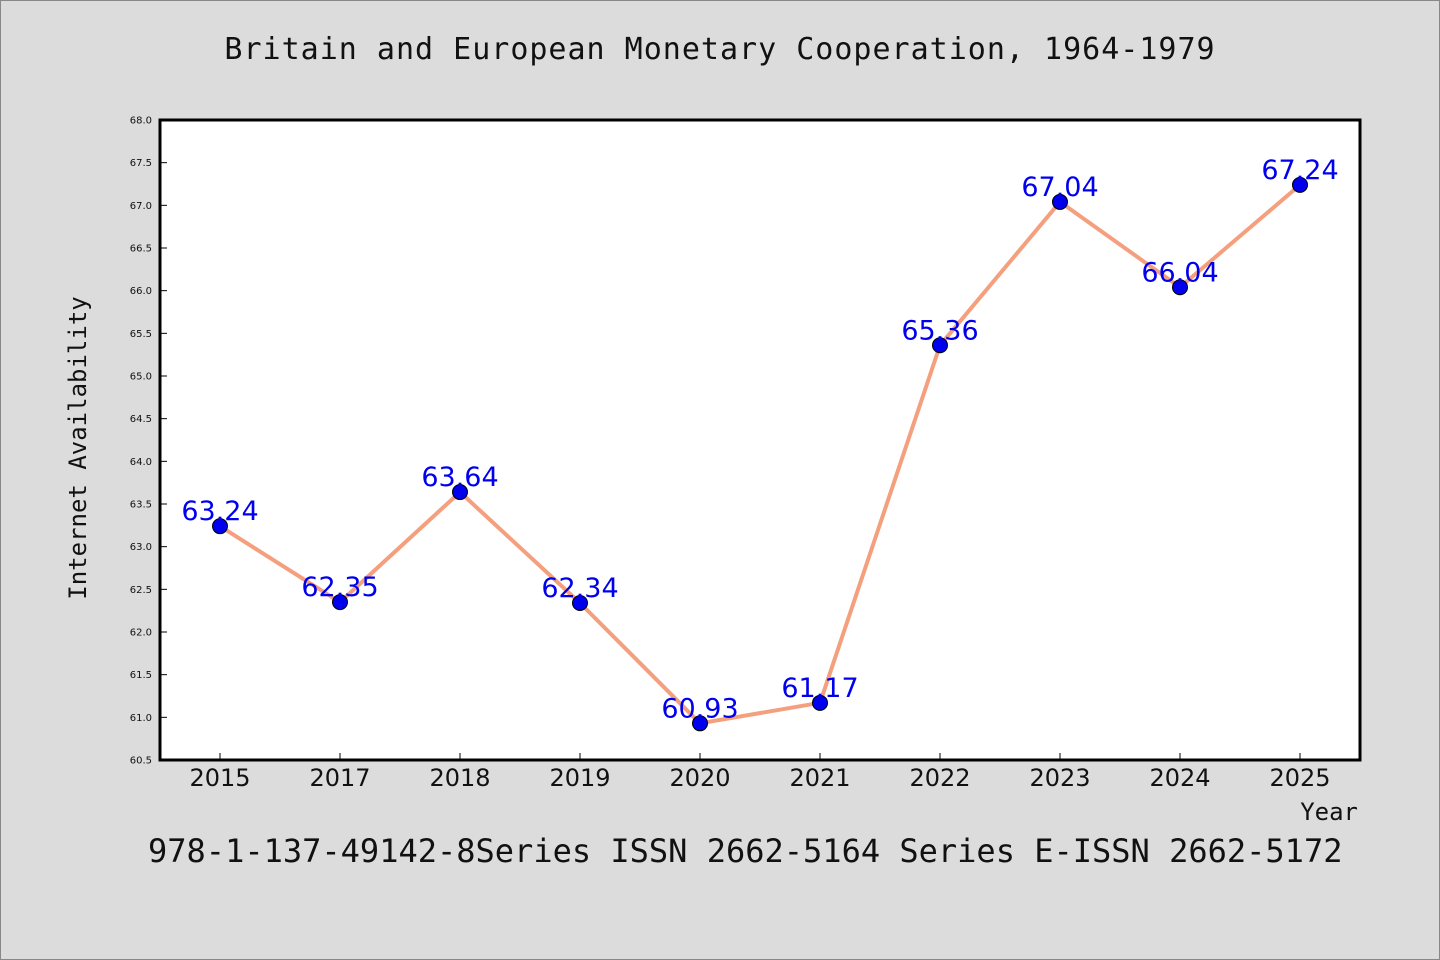  I want to click on data-point-2018, so click(460, 492).